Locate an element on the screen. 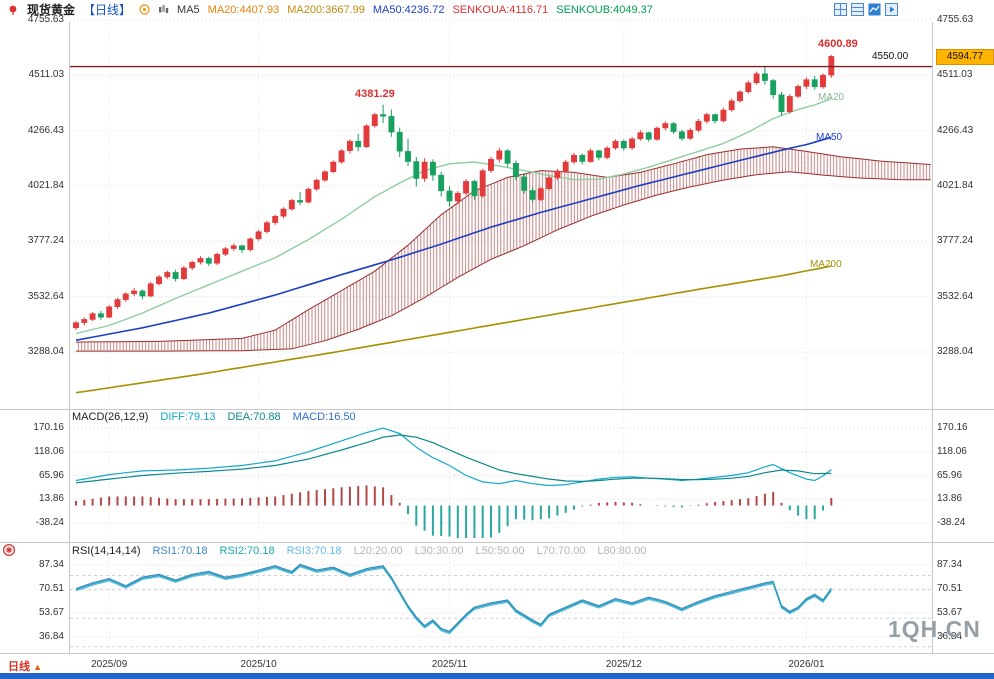  period-tab-daily: 日线 ▲ is located at coordinates (25, 666).